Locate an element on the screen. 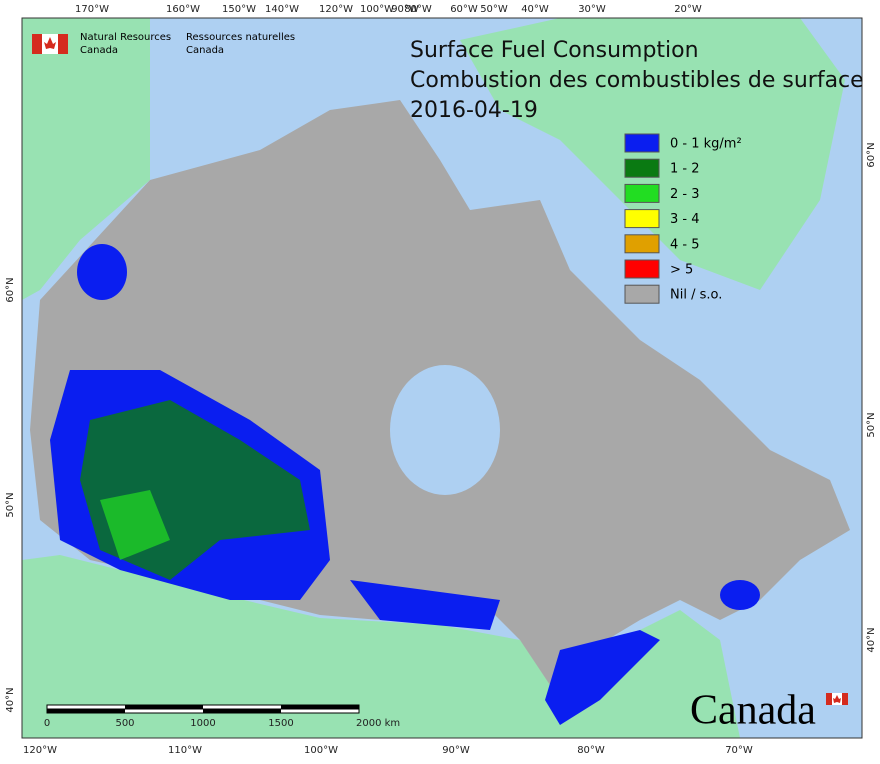 The height and width of the screenshot is (764, 880). hudson-bay is located at coordinates (445, 430).